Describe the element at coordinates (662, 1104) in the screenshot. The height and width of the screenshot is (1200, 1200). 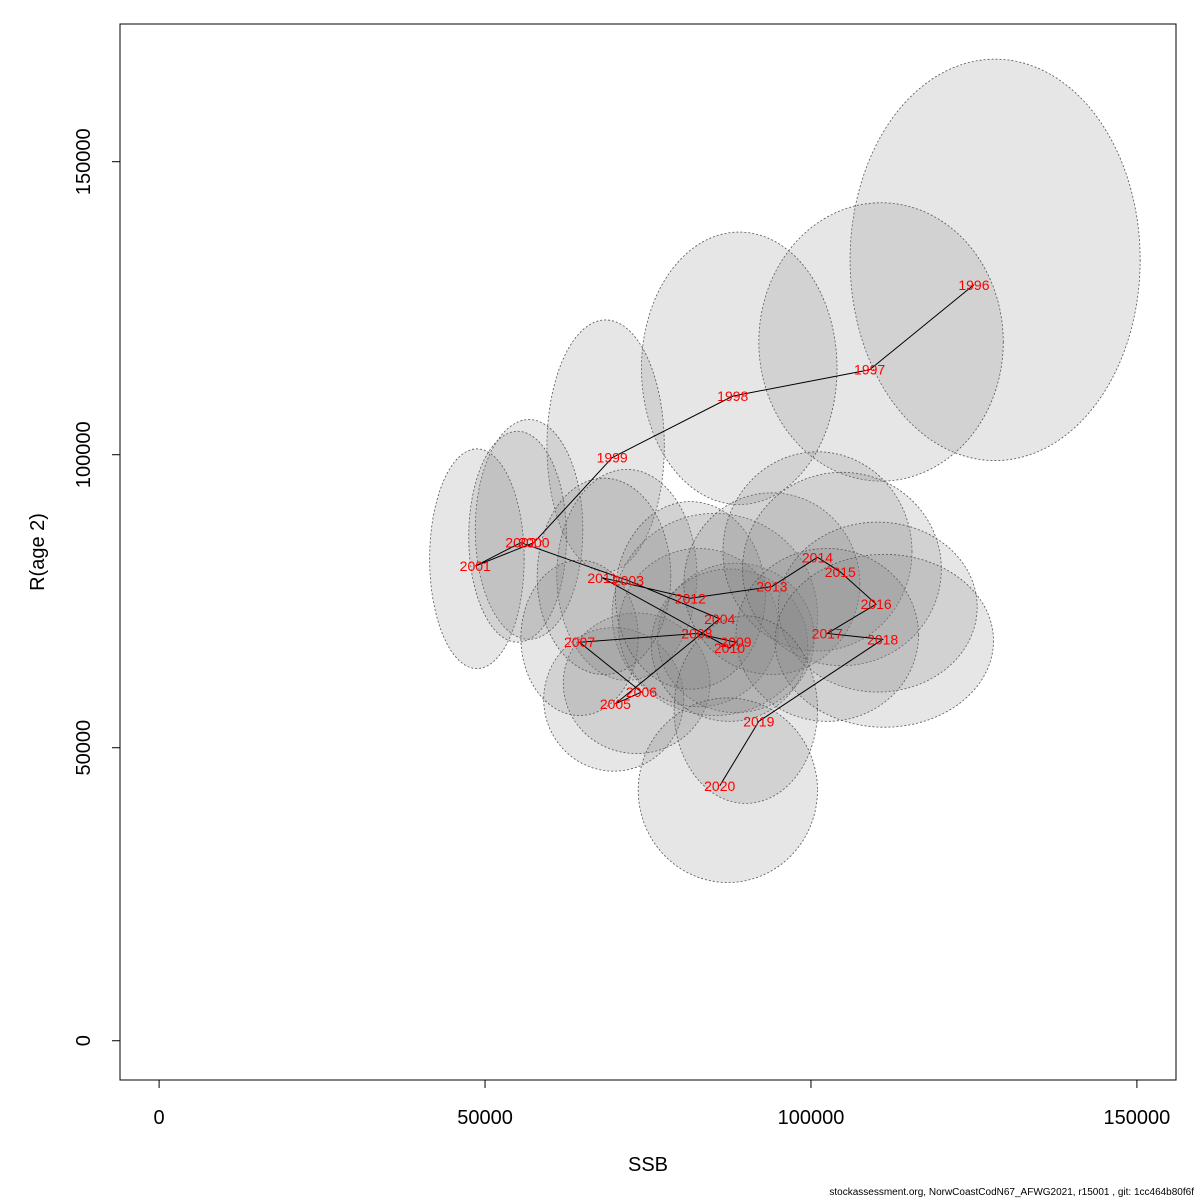
I see `x-axis: 0 50000 100000 150000` at that location.